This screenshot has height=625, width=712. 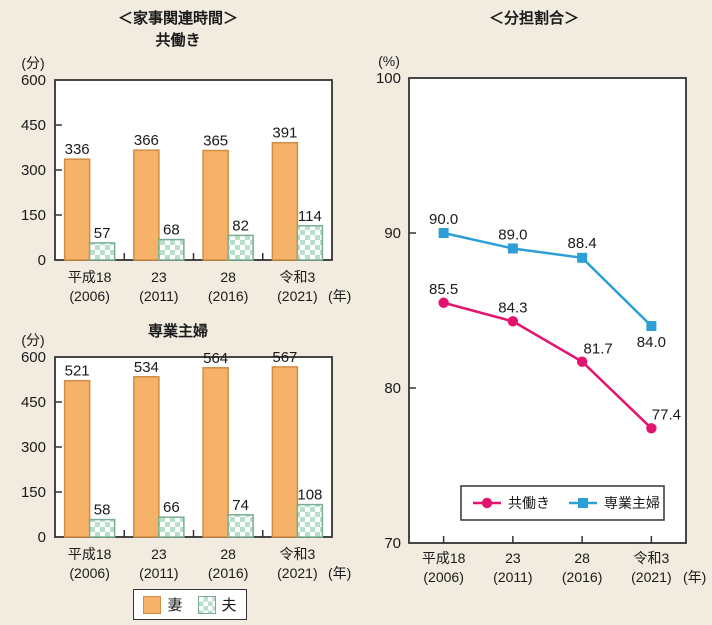 I want to click on bar-value-label: 68, so click(x=171, y=230).